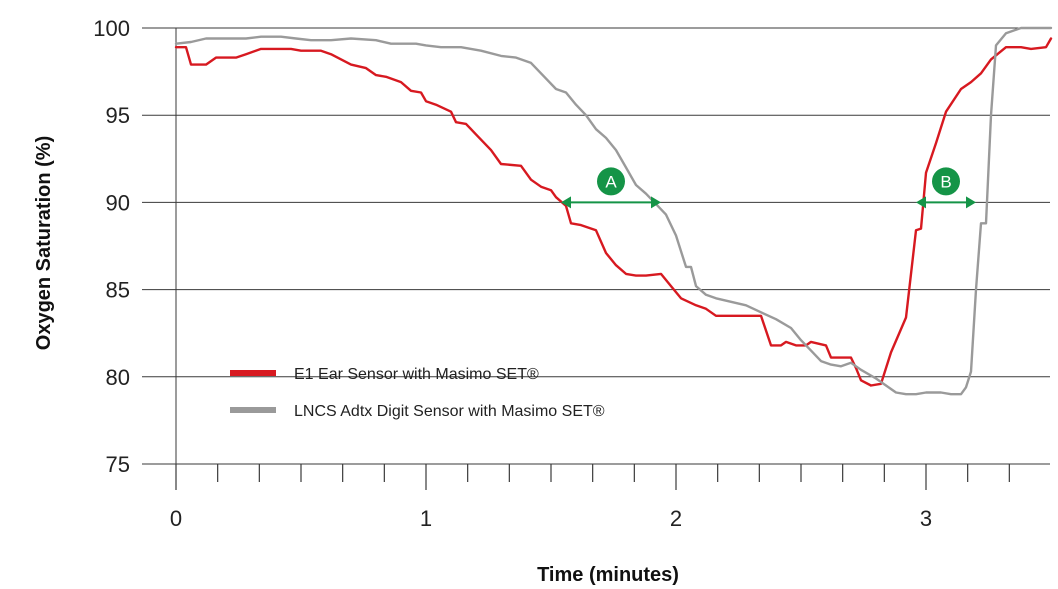 Image resolution: width=1058 pixels, height=589 pixels. I want to click on legend-label: E1 Ear Sensor with Masimo SET®, so click(416, 374).